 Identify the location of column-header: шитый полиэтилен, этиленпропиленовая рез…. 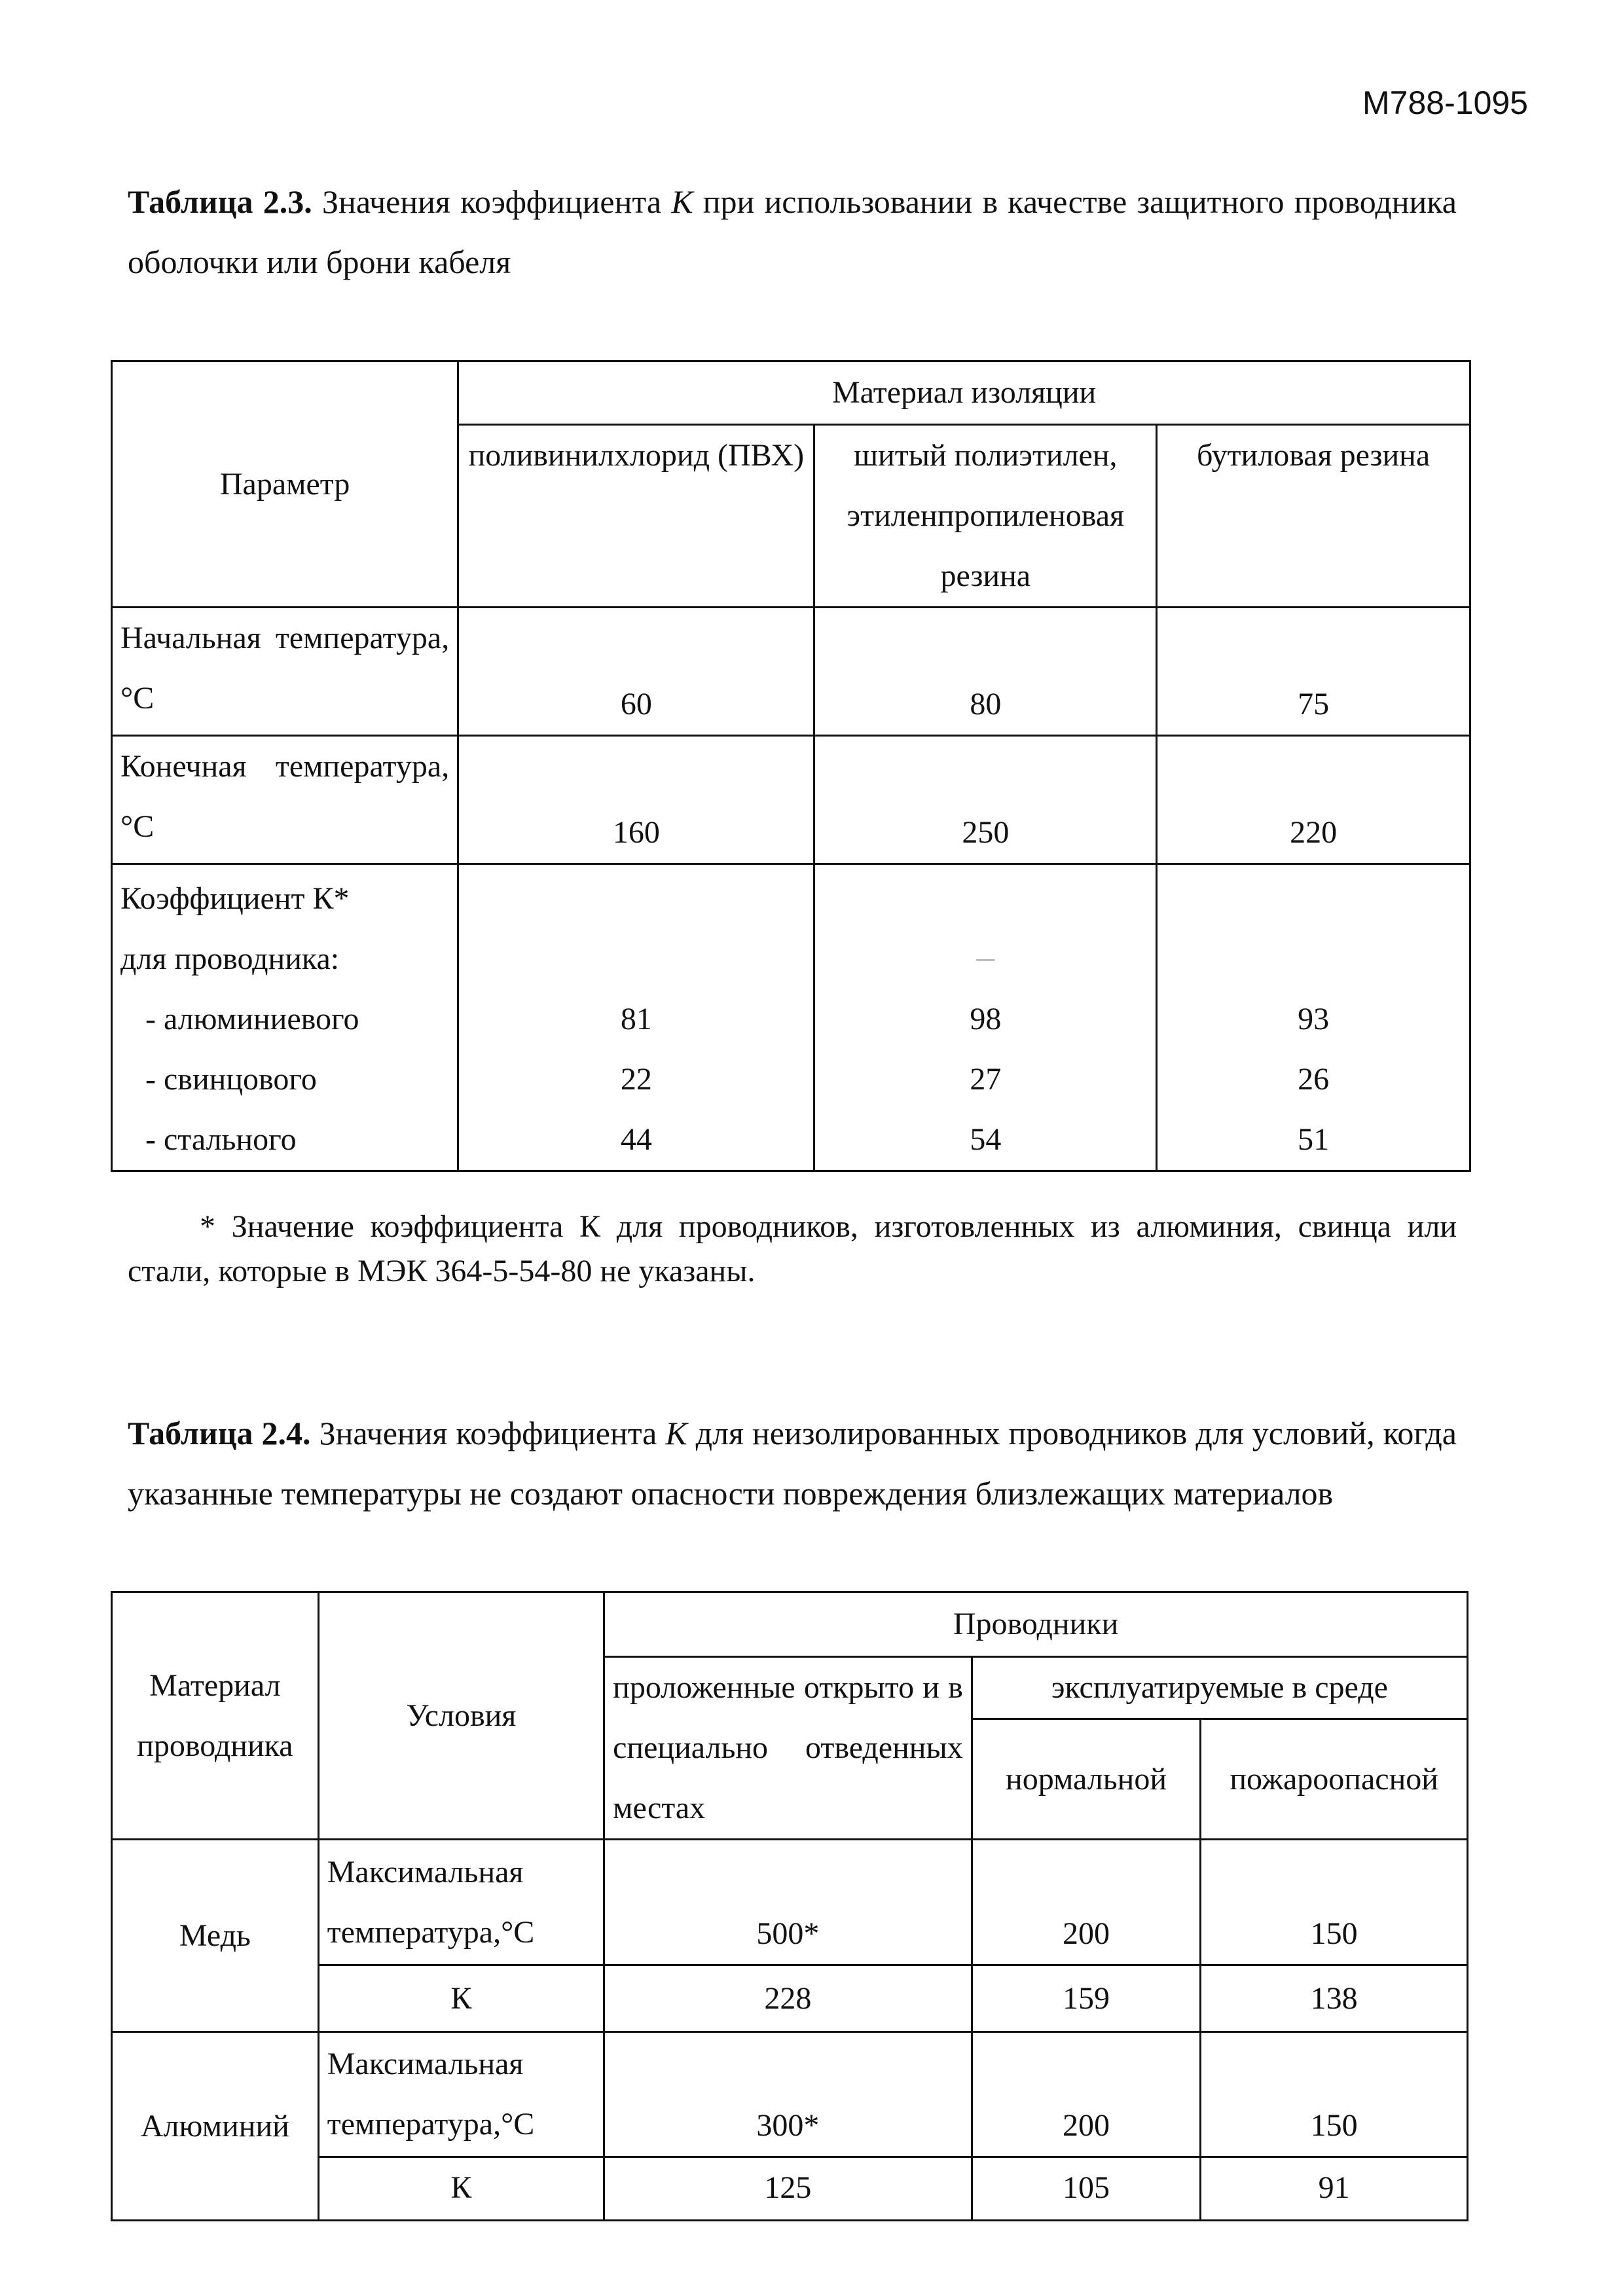
(985, 516).